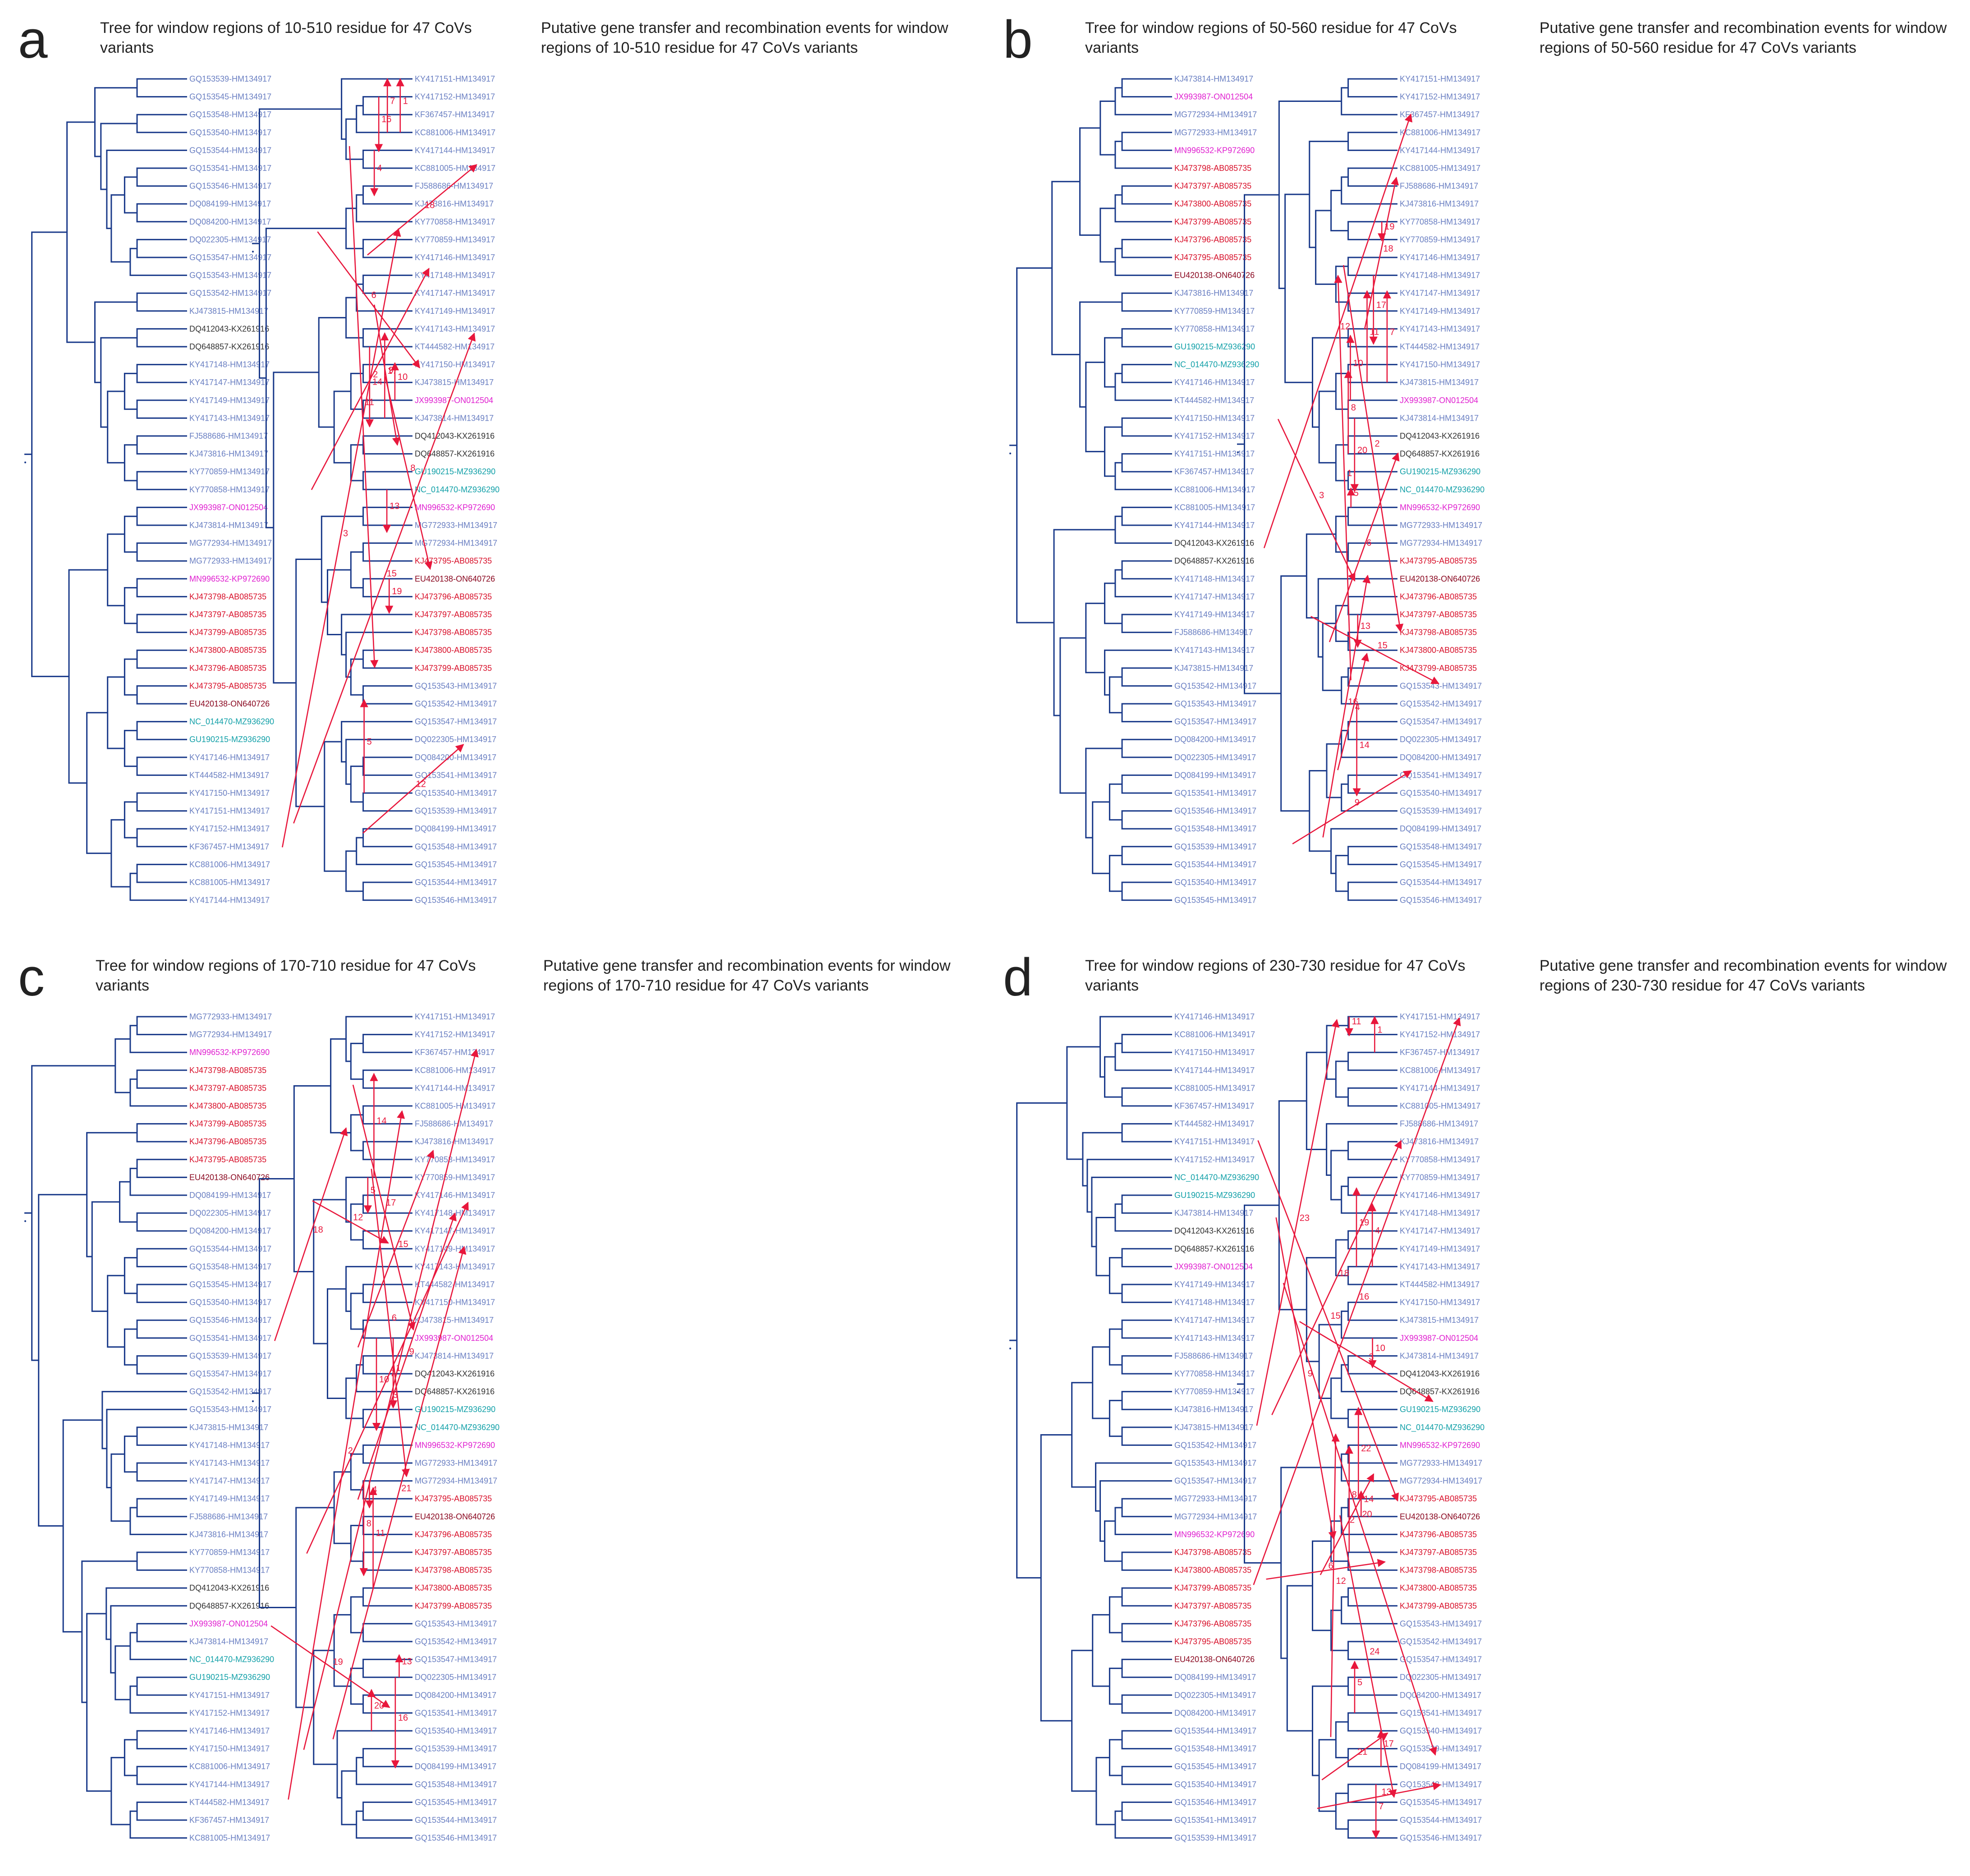  Describe the element at coordinates (1212, 168) in the screenshot. I see `window-tree-leaf-label: KJ473798-AB085735` at that location.